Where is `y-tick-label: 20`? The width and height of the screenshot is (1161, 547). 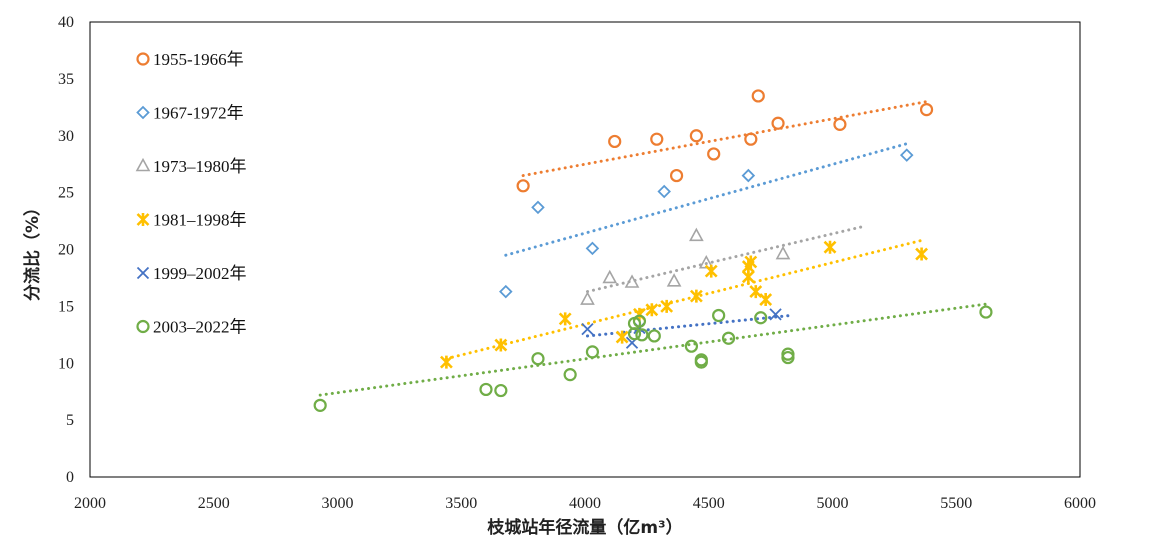
y-tick-label: 20 is located at coordinates (66, 250).